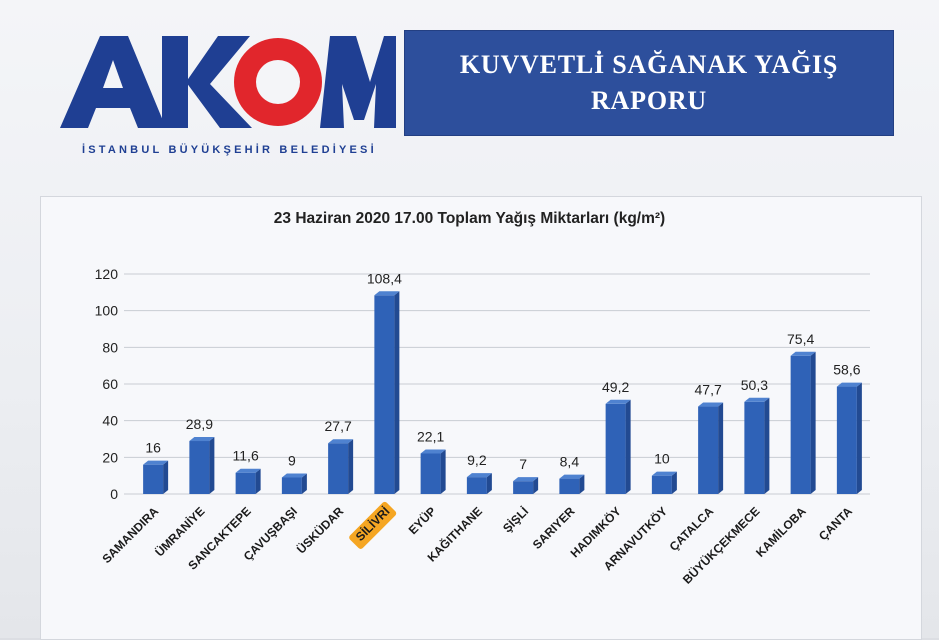 Image resolution: width=939 pixels, height=640 pixels. What do you see at coordinates (835, 523) in the screenshot?
I see `x-category-label: ÇANTA` at bounding box center [835, 523].